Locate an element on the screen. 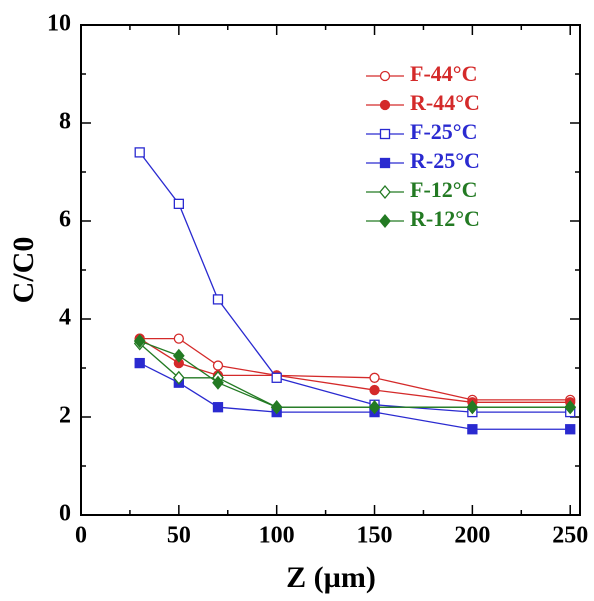  y-tick-label: 2 is located at coordinates (65, 416).